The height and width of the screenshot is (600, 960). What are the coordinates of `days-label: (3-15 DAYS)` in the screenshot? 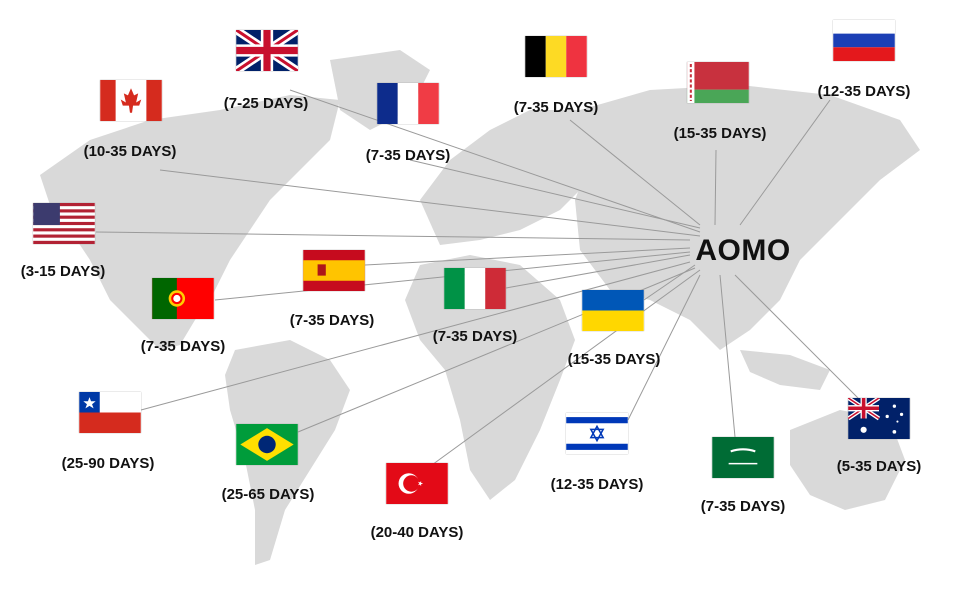 It's located at (63, 271).